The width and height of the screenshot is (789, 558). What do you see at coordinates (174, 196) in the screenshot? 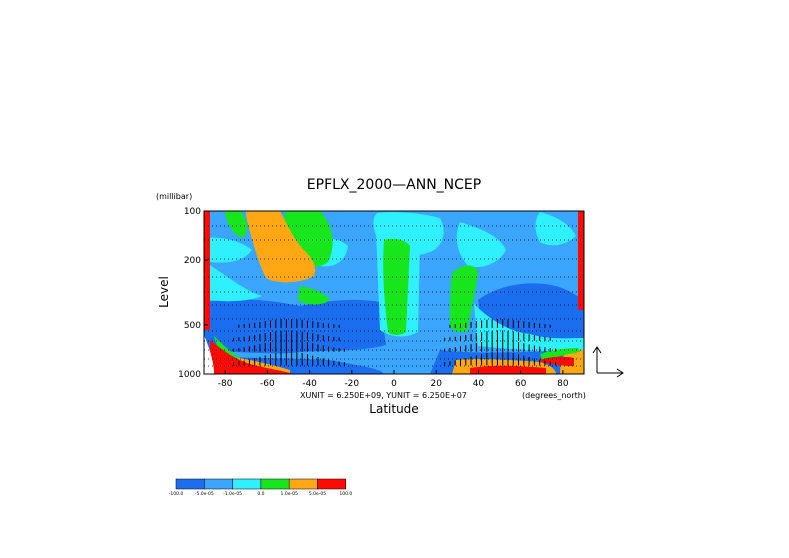
I see `y-unit-label: (millibar)` at bounding box center [174, 196].